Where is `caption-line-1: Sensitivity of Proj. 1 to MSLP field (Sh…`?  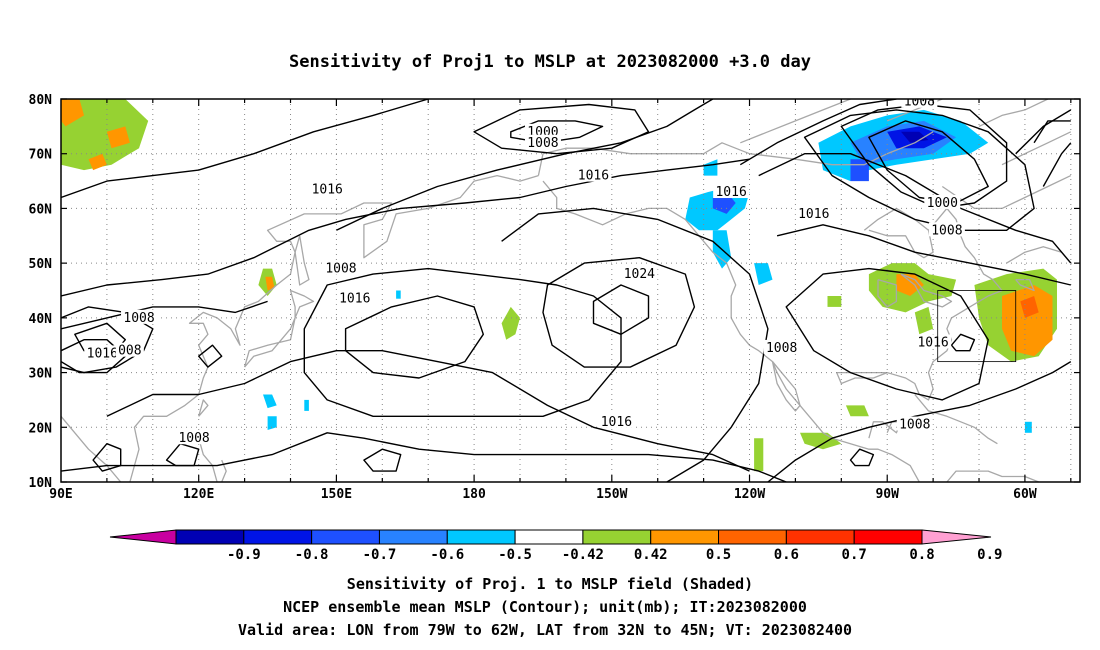
caption-line-1: Sensitivity of Proj. 1 to MSLP field (Sh… is located at coordinates (550, 584).